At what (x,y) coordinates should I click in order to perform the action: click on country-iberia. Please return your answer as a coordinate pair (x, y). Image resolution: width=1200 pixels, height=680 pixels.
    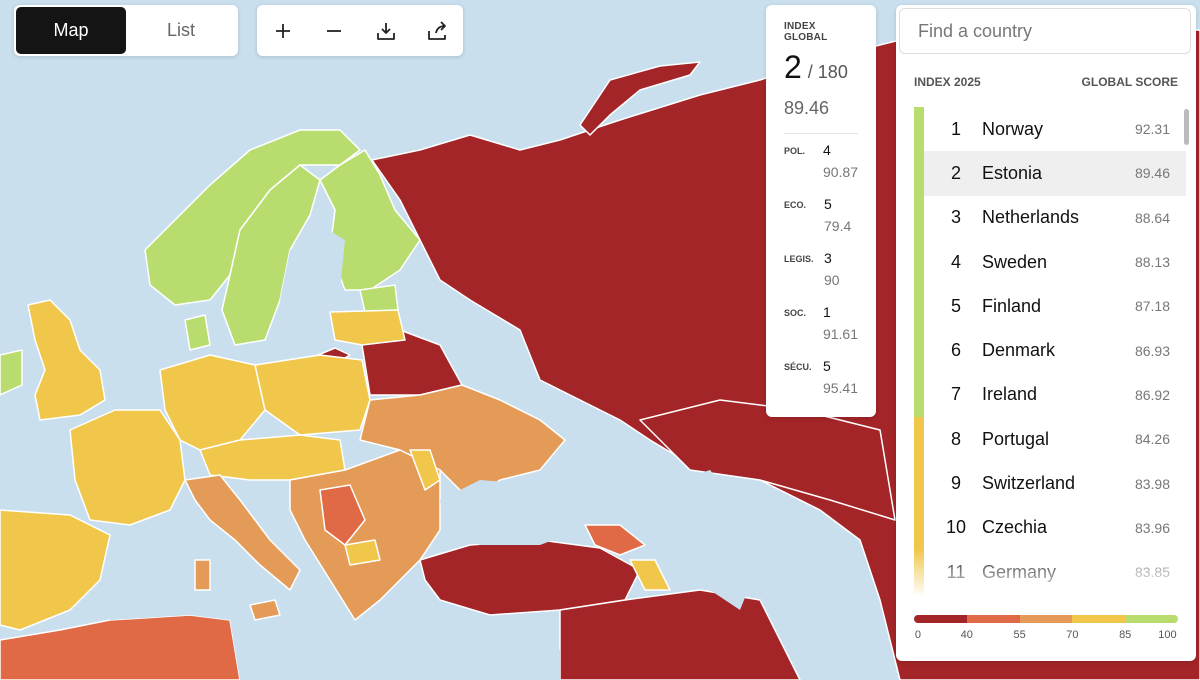
    Looking at the image, I should click on (55, 570).